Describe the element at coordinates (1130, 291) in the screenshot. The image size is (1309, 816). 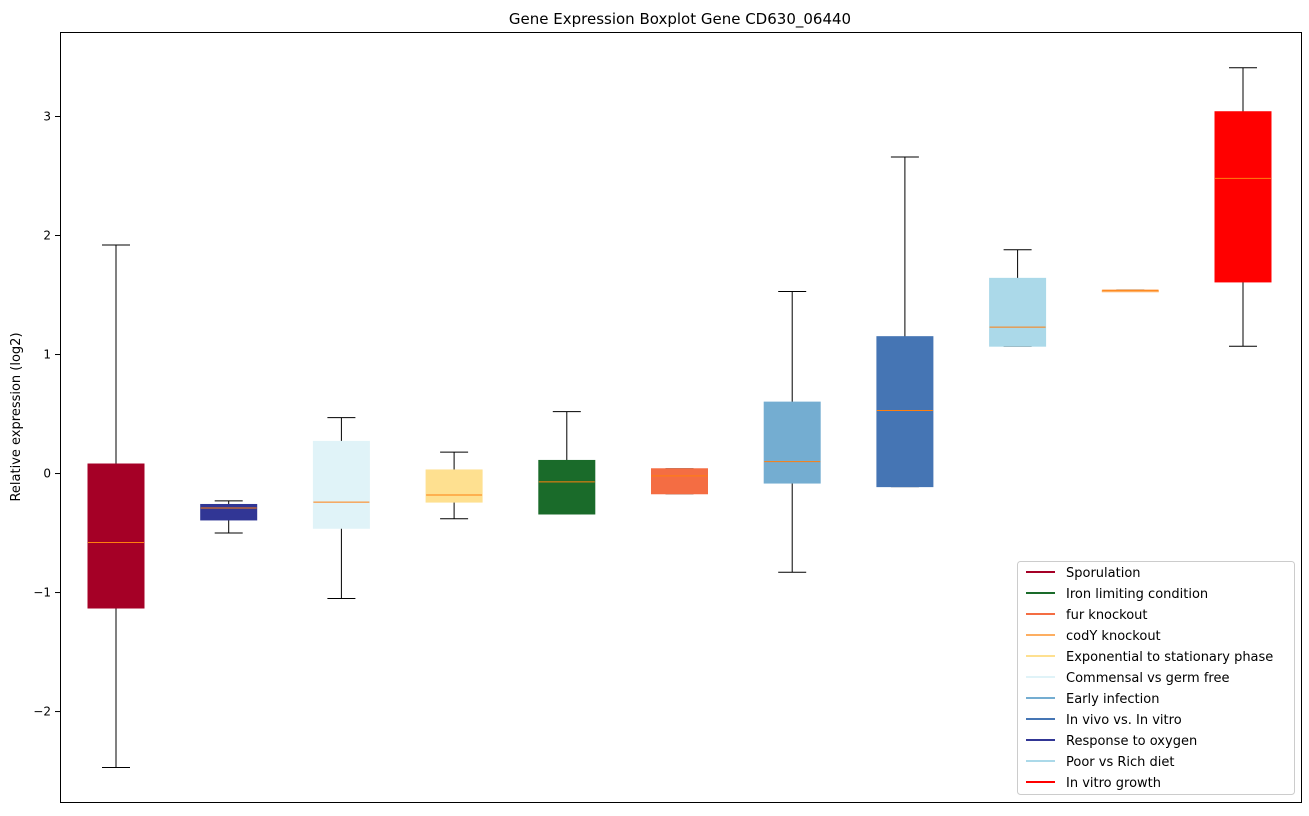
I see `box-cody-knockout` at that location.